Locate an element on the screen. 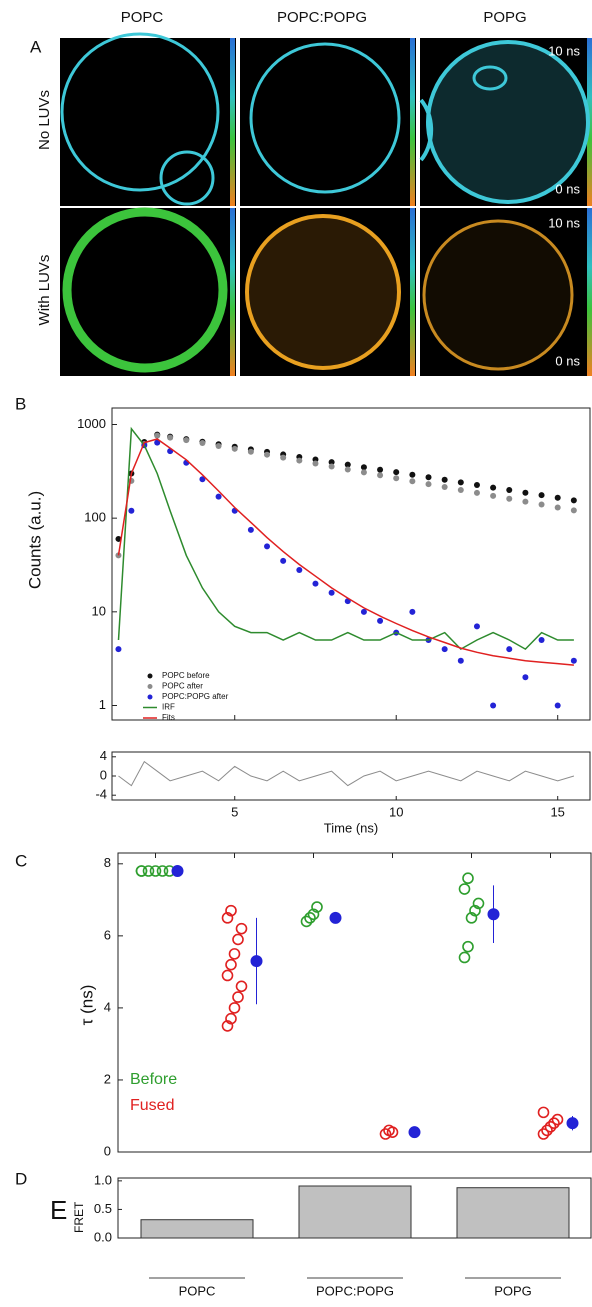  legend-label: Fused is located at coordinates (152, 1105).